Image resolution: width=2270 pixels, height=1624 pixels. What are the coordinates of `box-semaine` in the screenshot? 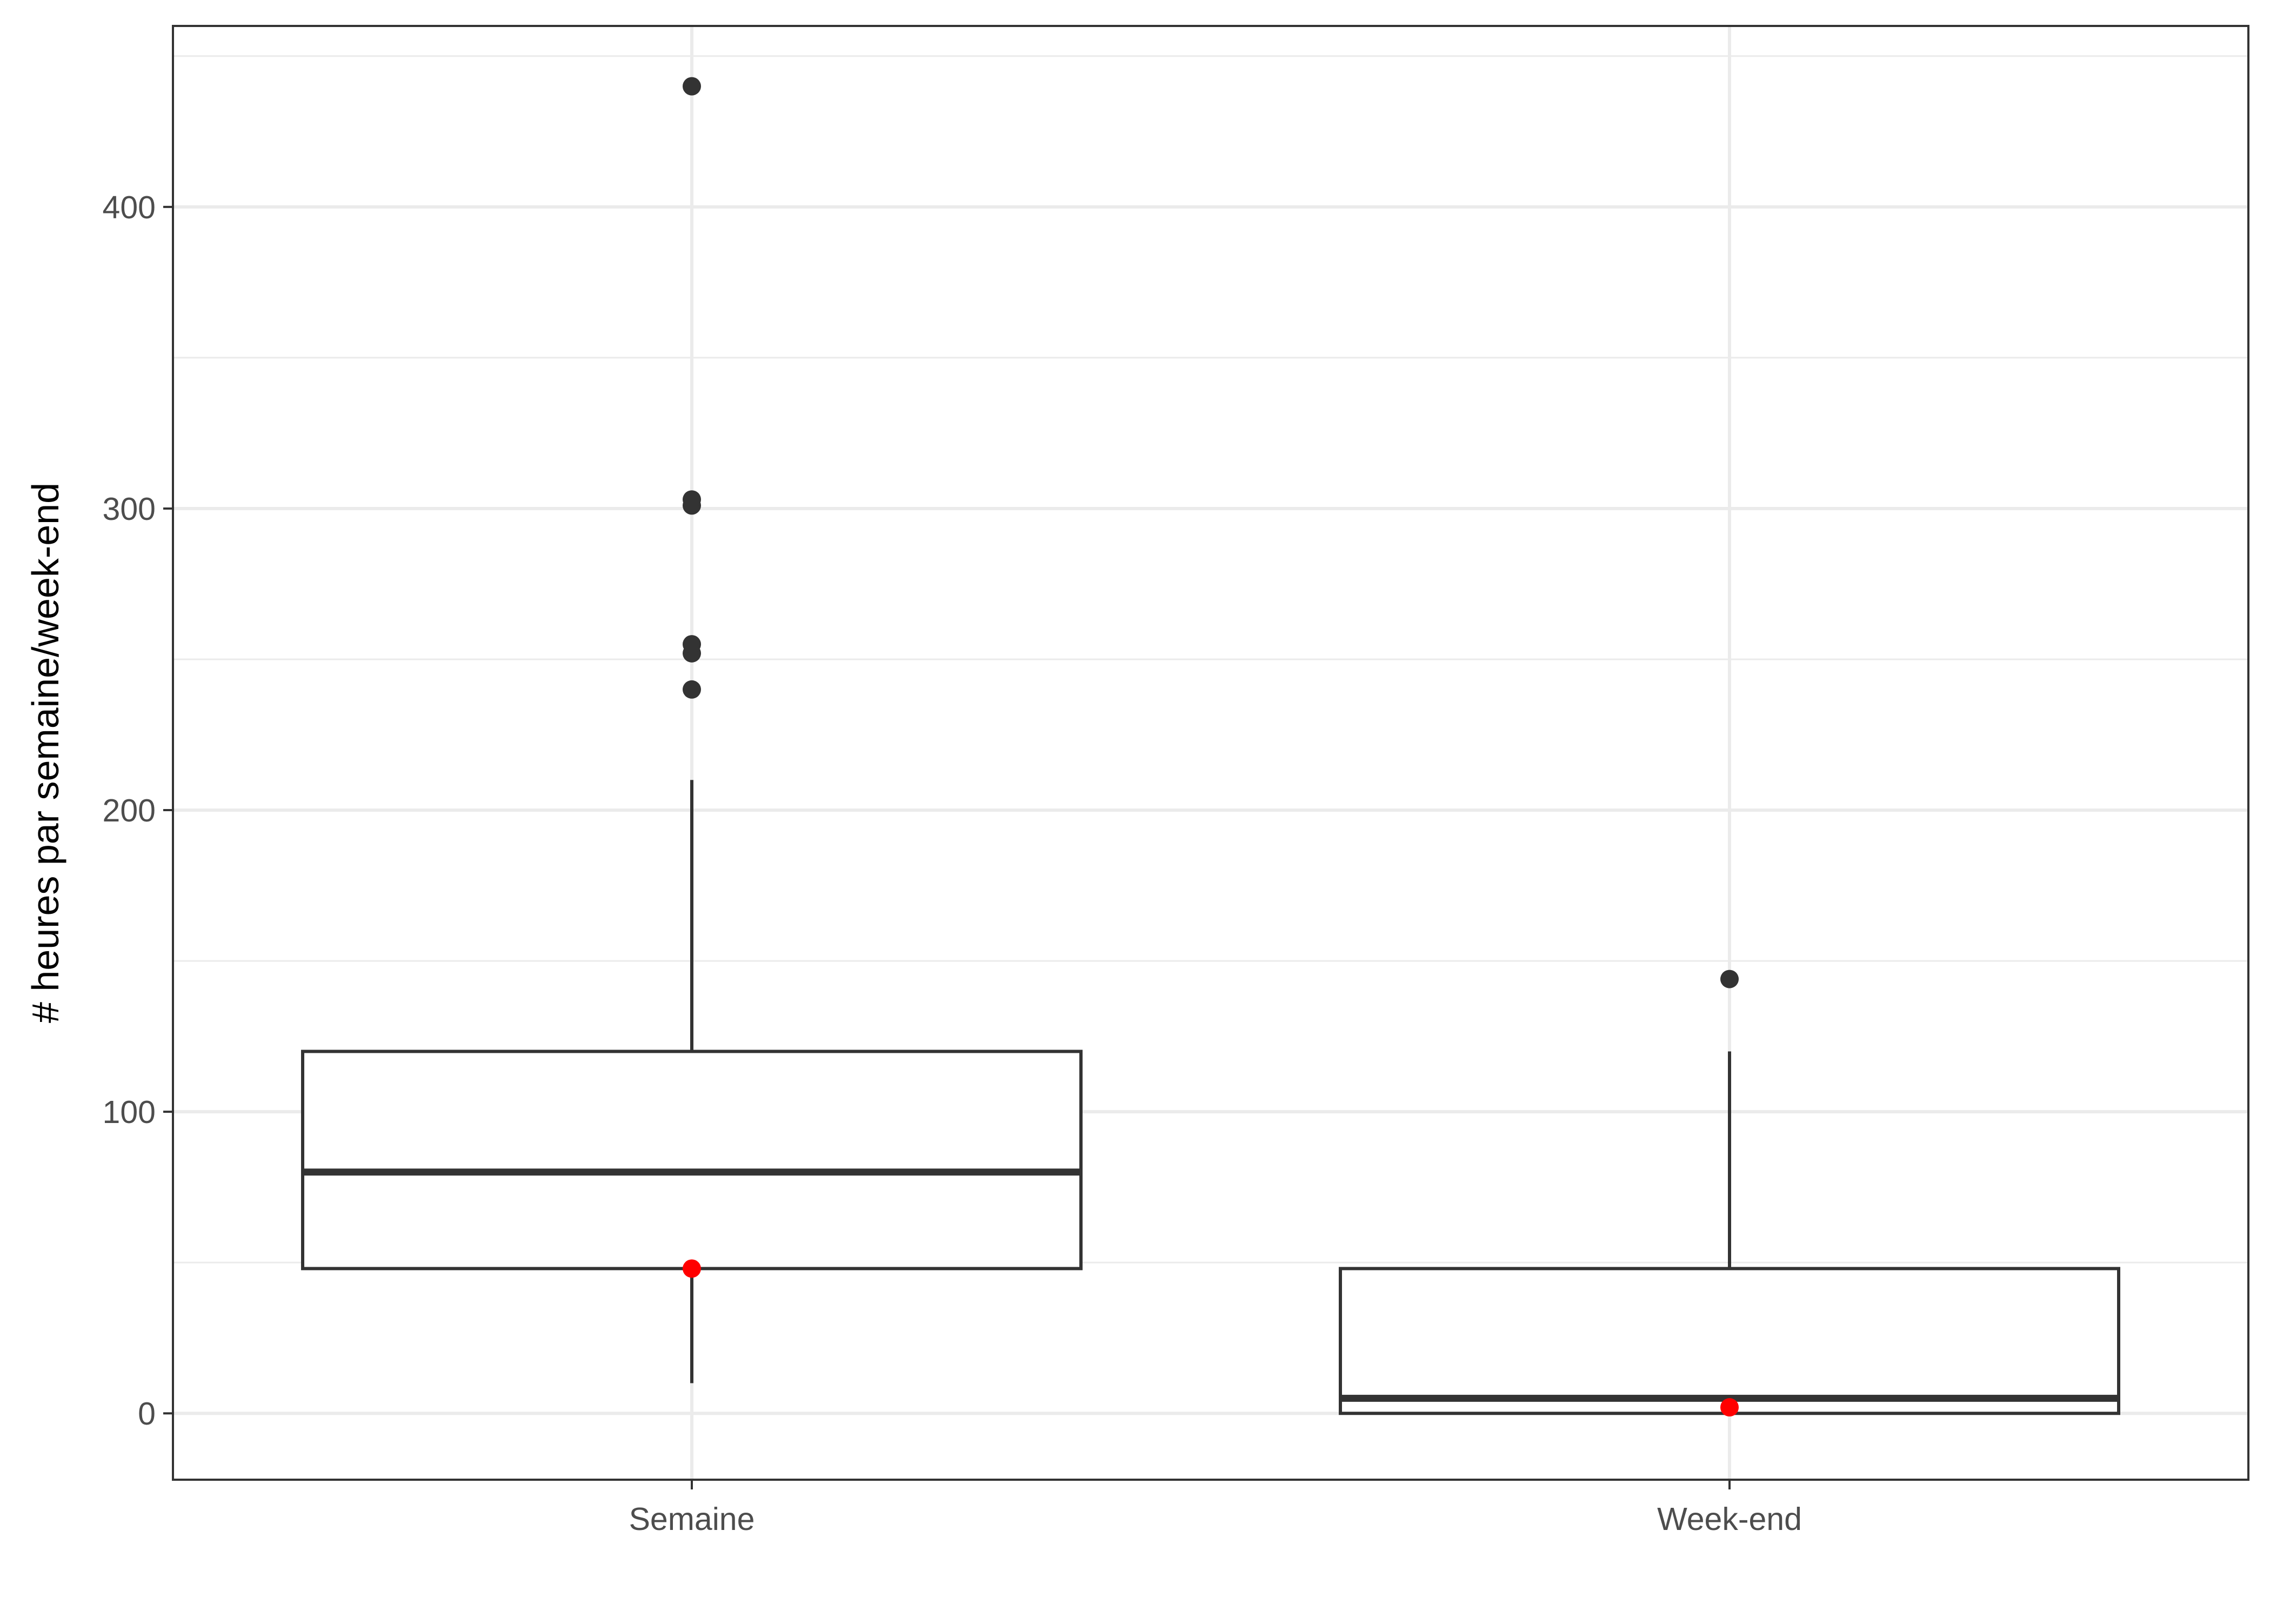 It's located at (692, 1082).